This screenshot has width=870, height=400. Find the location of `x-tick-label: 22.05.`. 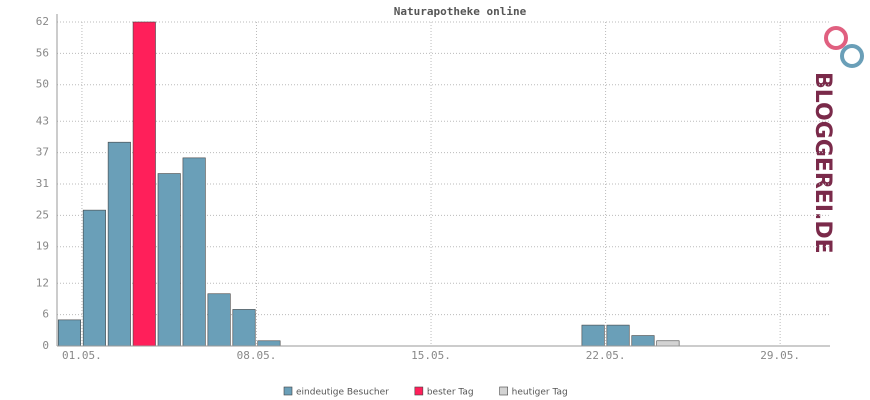

x-tick-label: 22.05. is located at coordinates (606, 355).